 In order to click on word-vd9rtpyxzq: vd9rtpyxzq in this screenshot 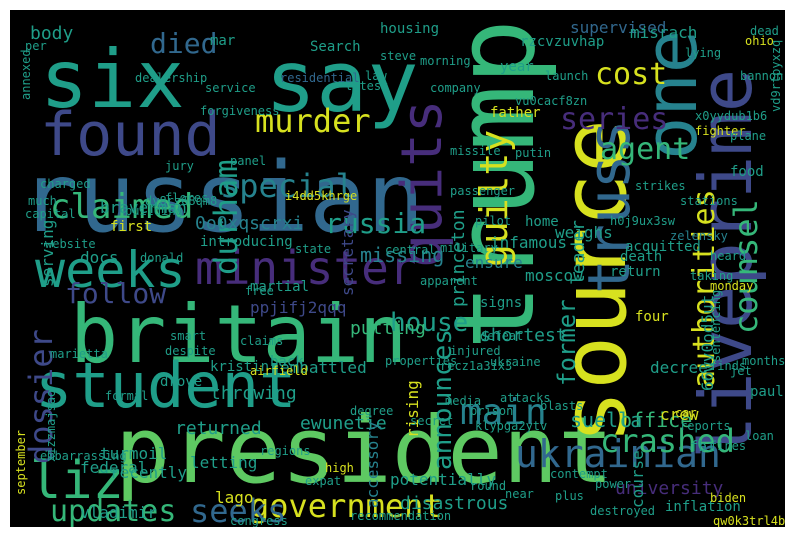, I will do `click(776, 75)`.